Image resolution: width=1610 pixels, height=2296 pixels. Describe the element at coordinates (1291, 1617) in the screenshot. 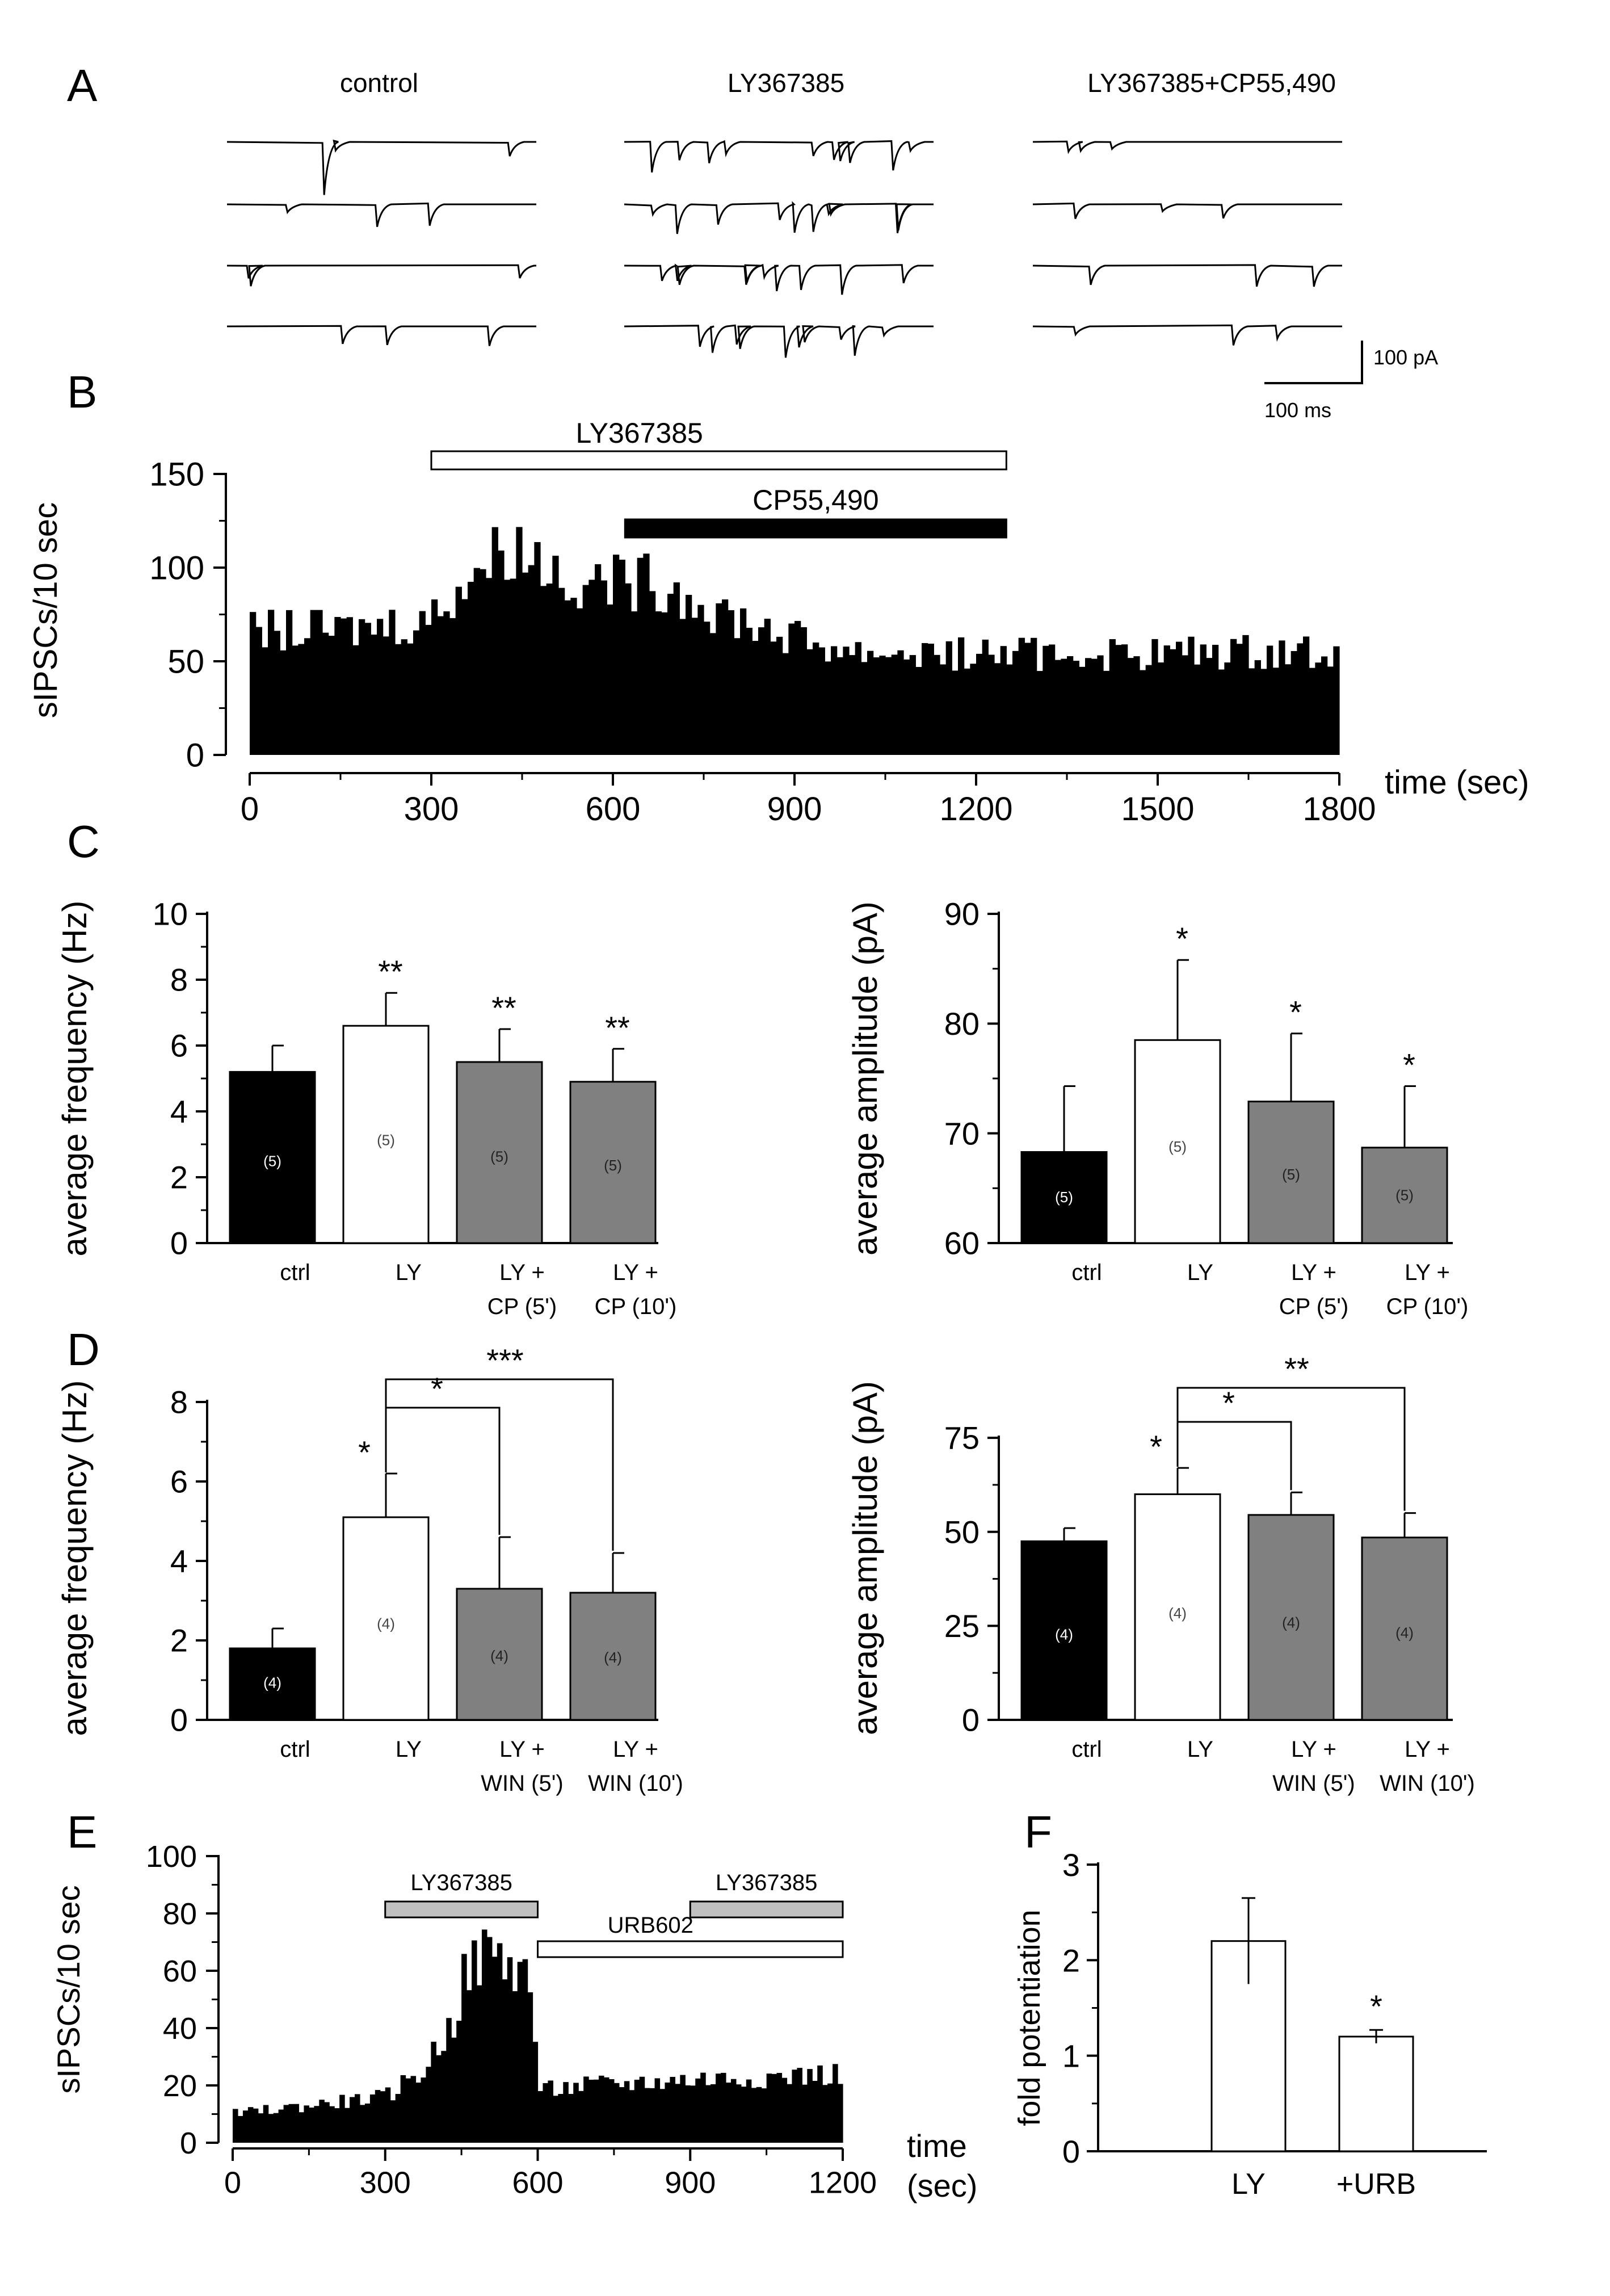

I see `bar` at that location.